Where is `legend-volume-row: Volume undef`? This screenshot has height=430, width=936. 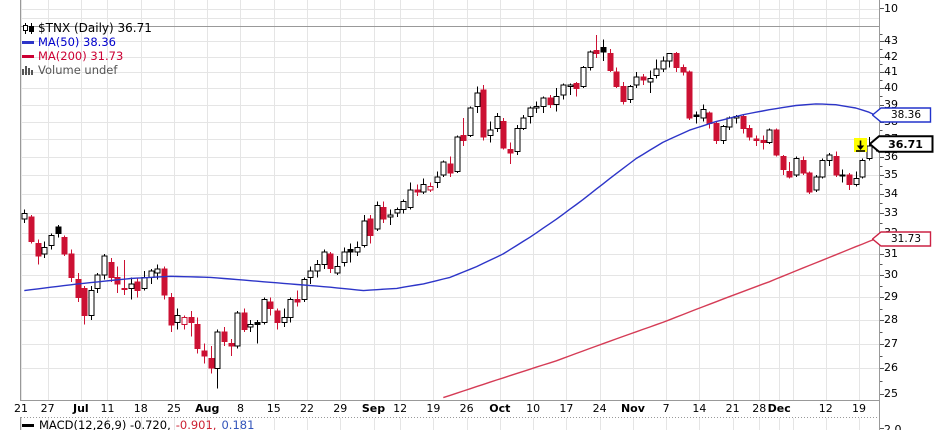 legend-volume-row: Volume undef is located at coordinates (87, 70).